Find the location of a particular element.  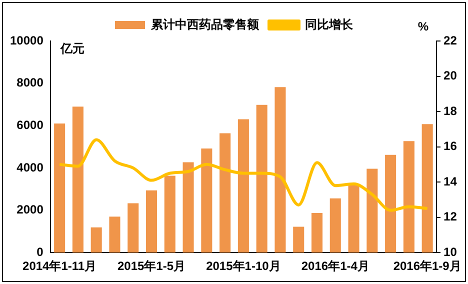

x-tick-label: 2016年1-4月 is located at coordinates (335, 266).